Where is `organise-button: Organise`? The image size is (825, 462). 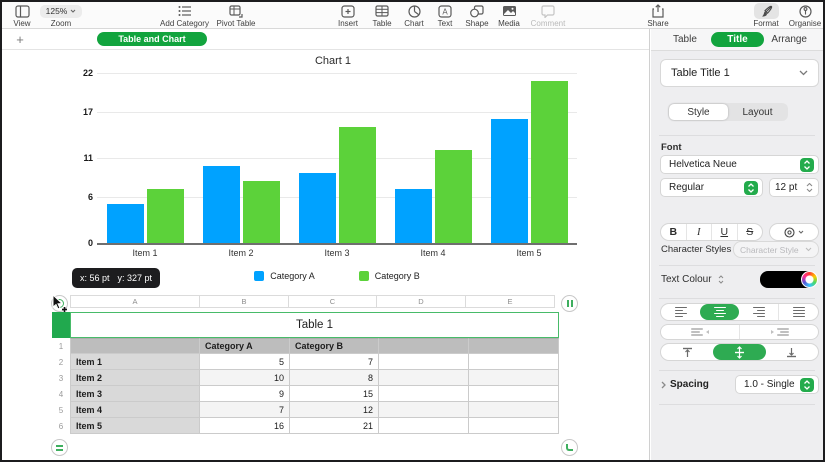 organise-button: Organise is located at coordinates (804, 15).